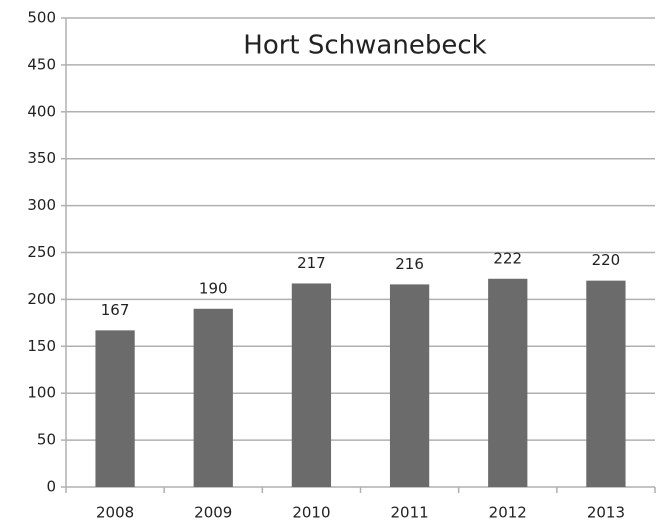 The width and height of the screenshot is (660, 523). What do you see at coordinates (213, 513) in the screenshot?
I see `x-tick-label: 2009` at bounding box center [213, 513].